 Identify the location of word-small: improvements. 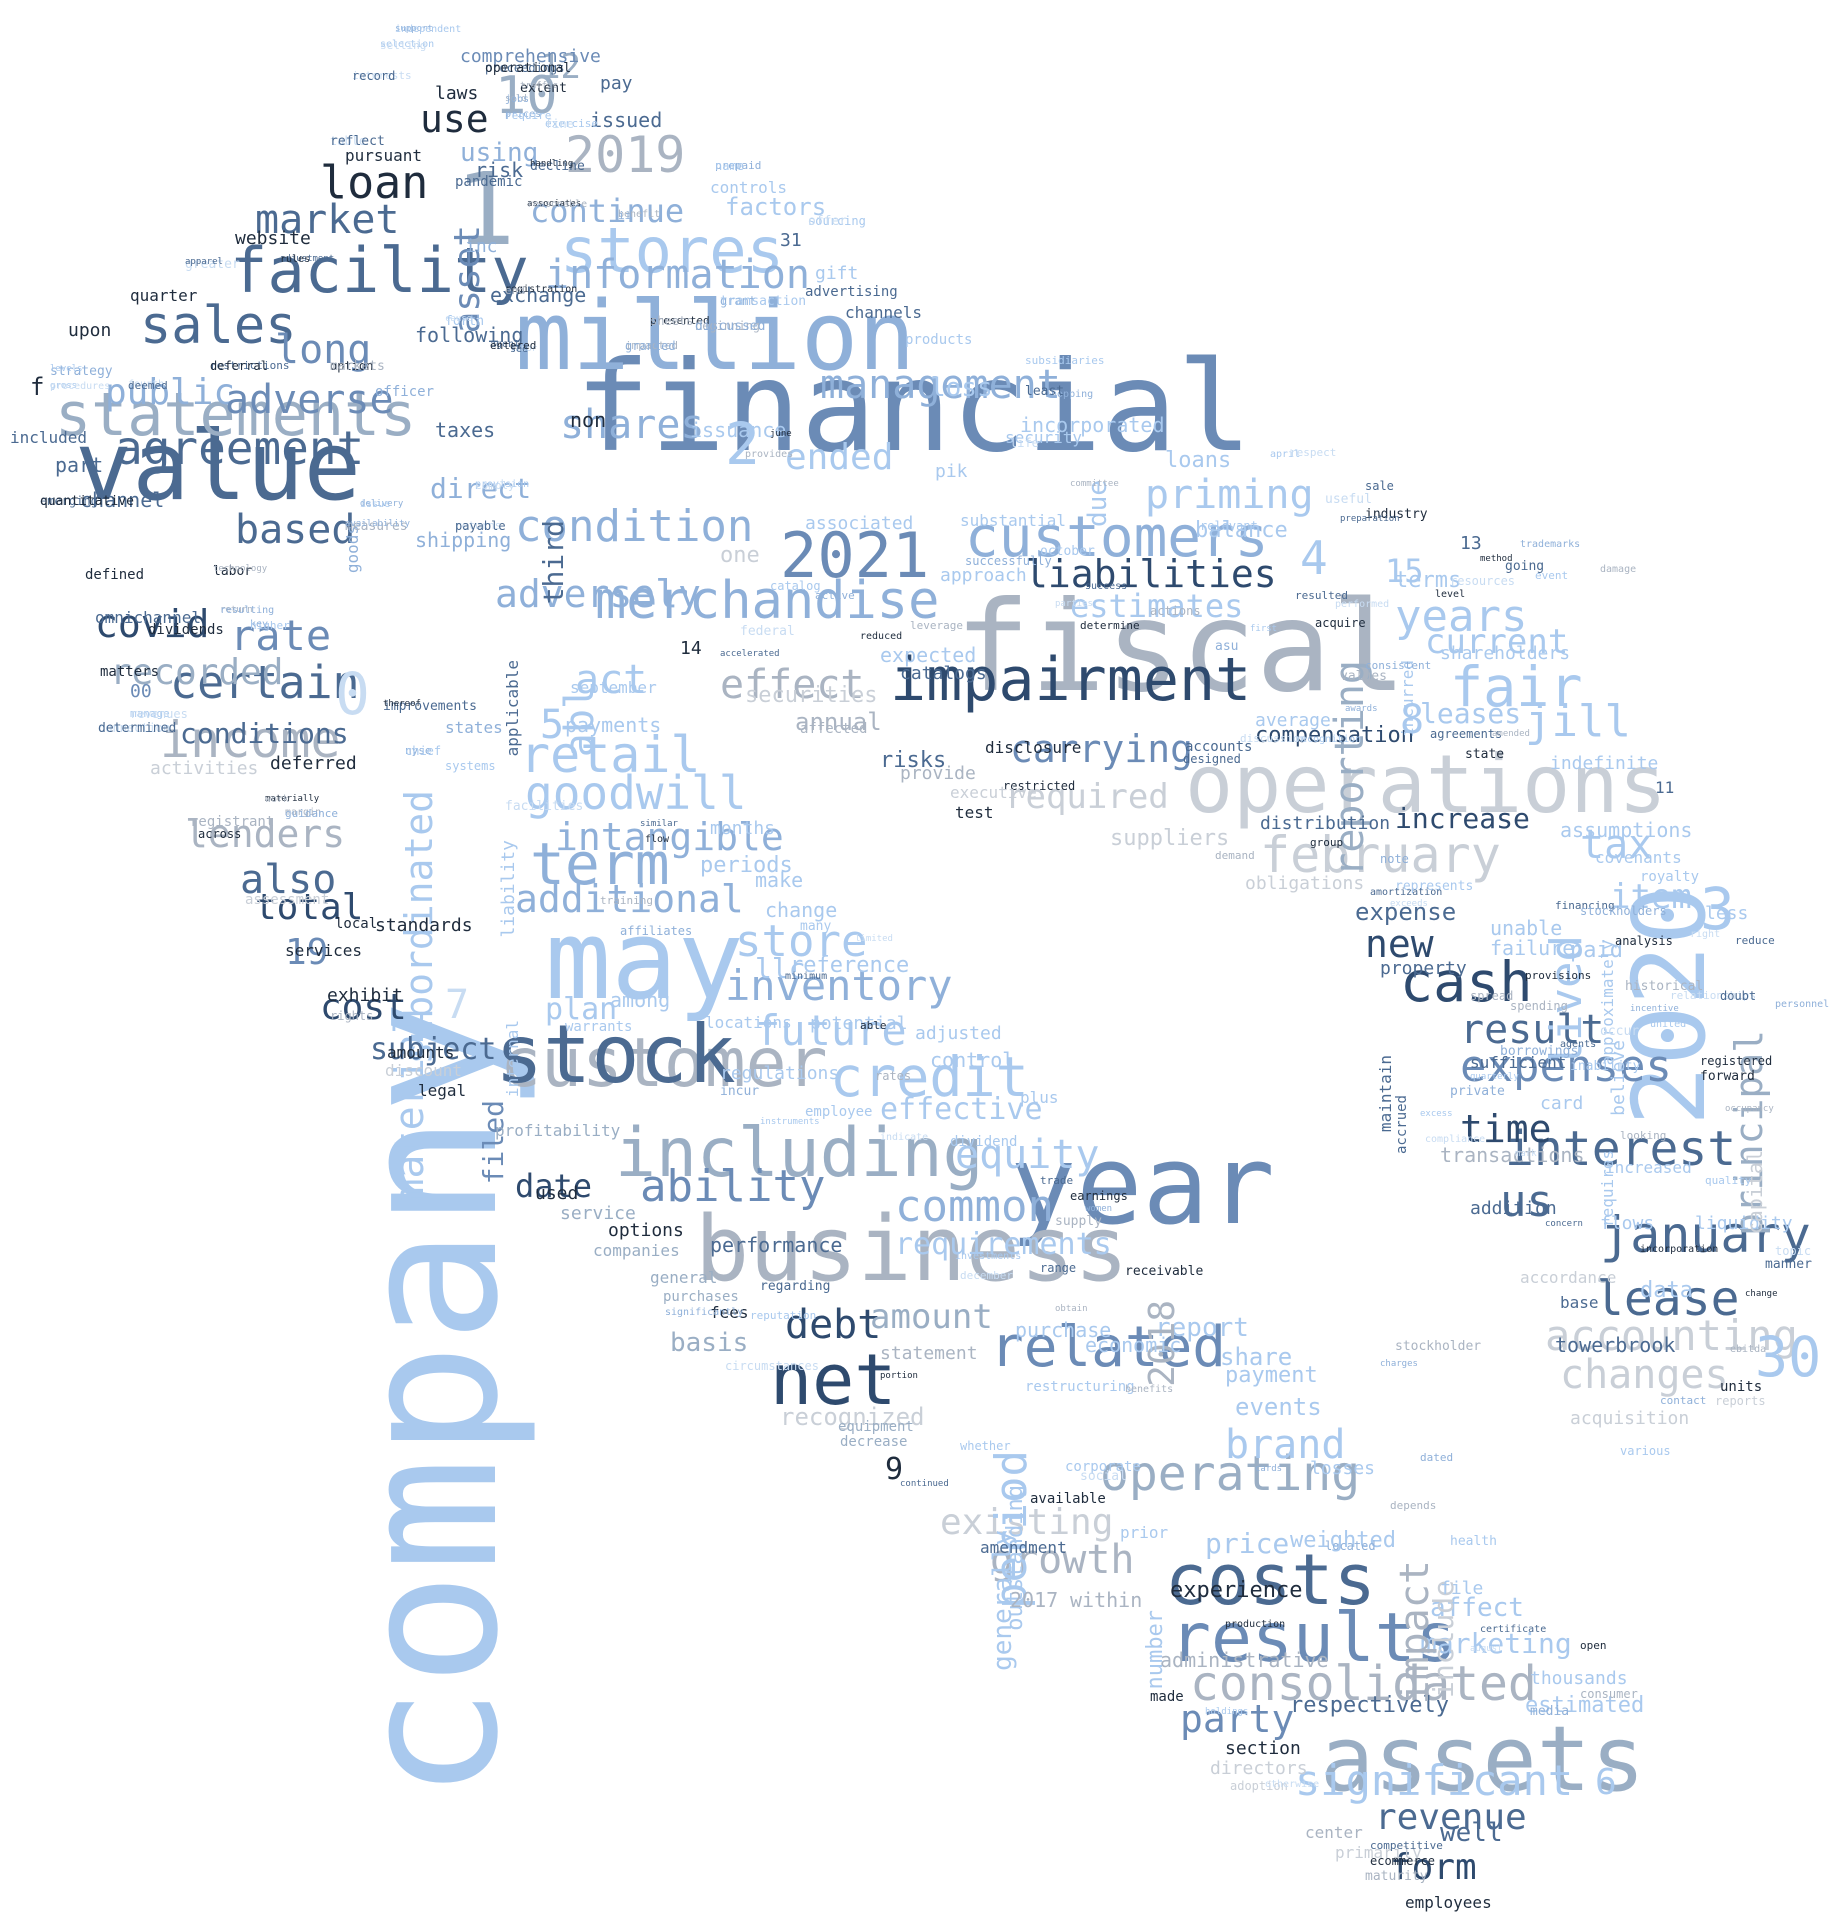
(430, 706).